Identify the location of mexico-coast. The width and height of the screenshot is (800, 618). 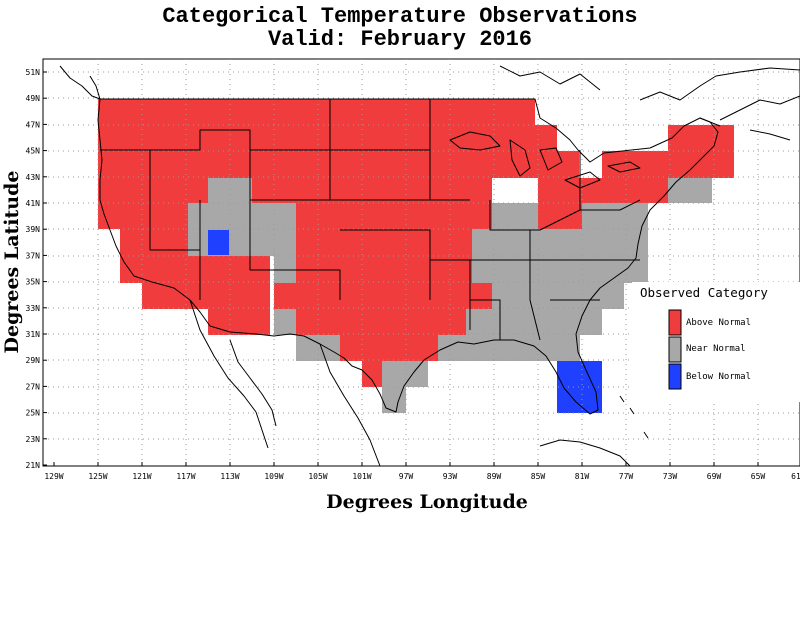
(285, 383).